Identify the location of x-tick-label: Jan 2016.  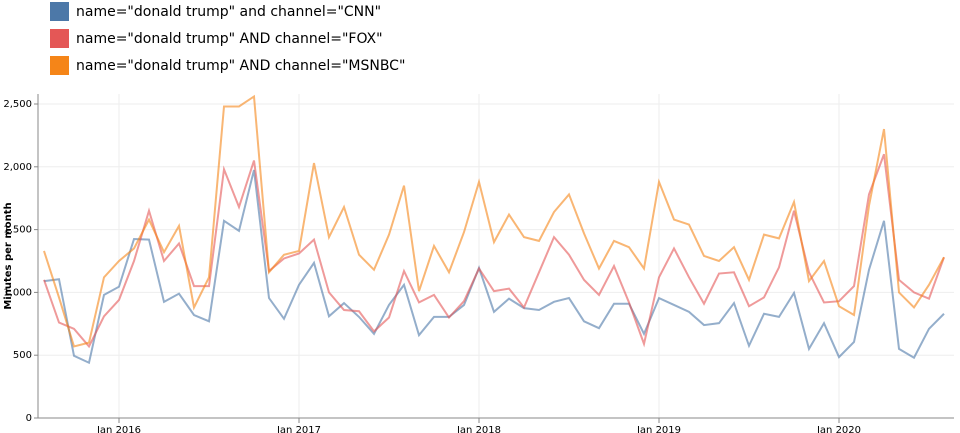
(118, 429).